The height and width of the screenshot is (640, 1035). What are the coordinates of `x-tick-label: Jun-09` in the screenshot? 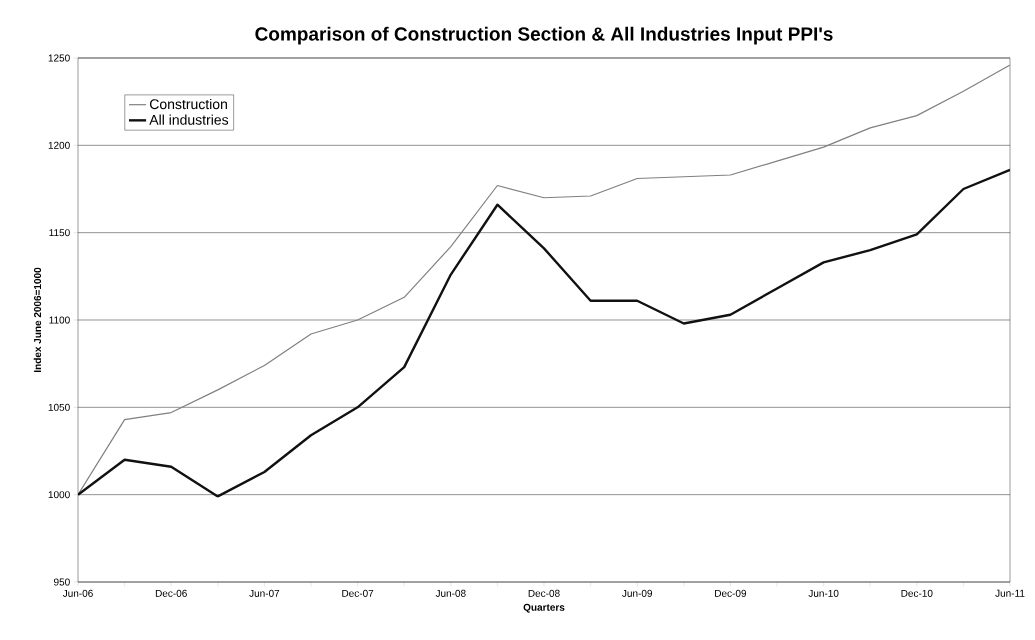 It's located at (637, 593).